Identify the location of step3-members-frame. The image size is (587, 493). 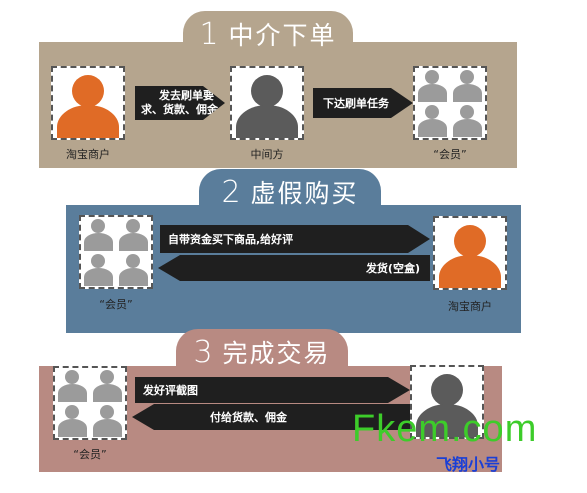
(90, 403).